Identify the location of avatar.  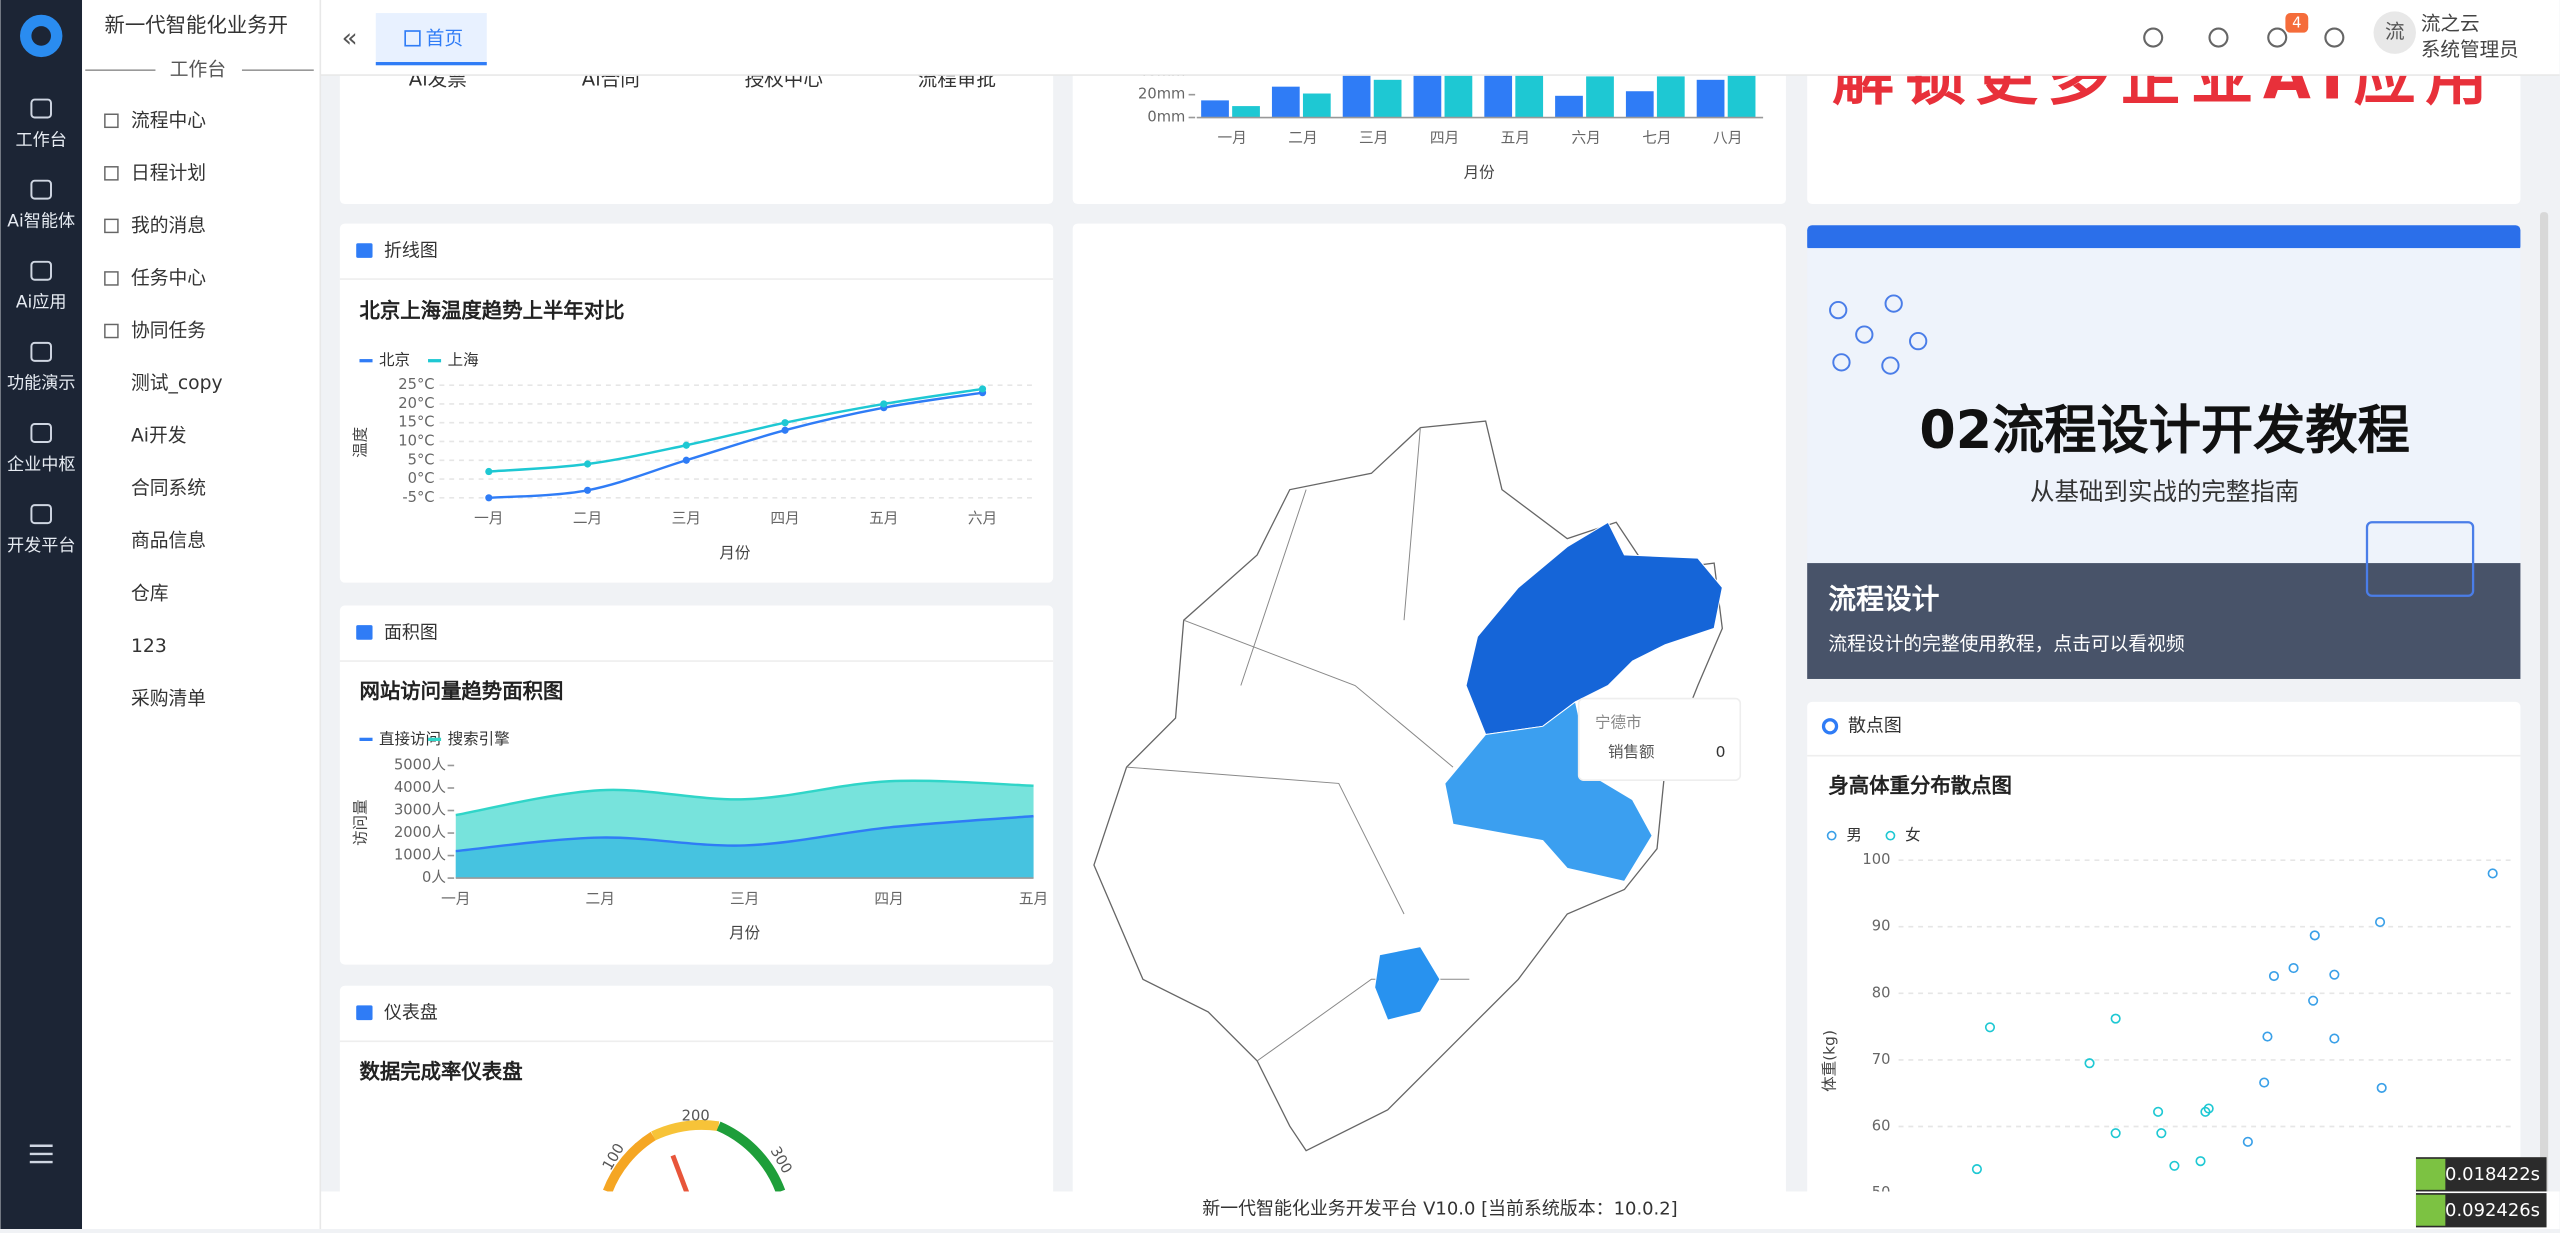
(2394, 32).